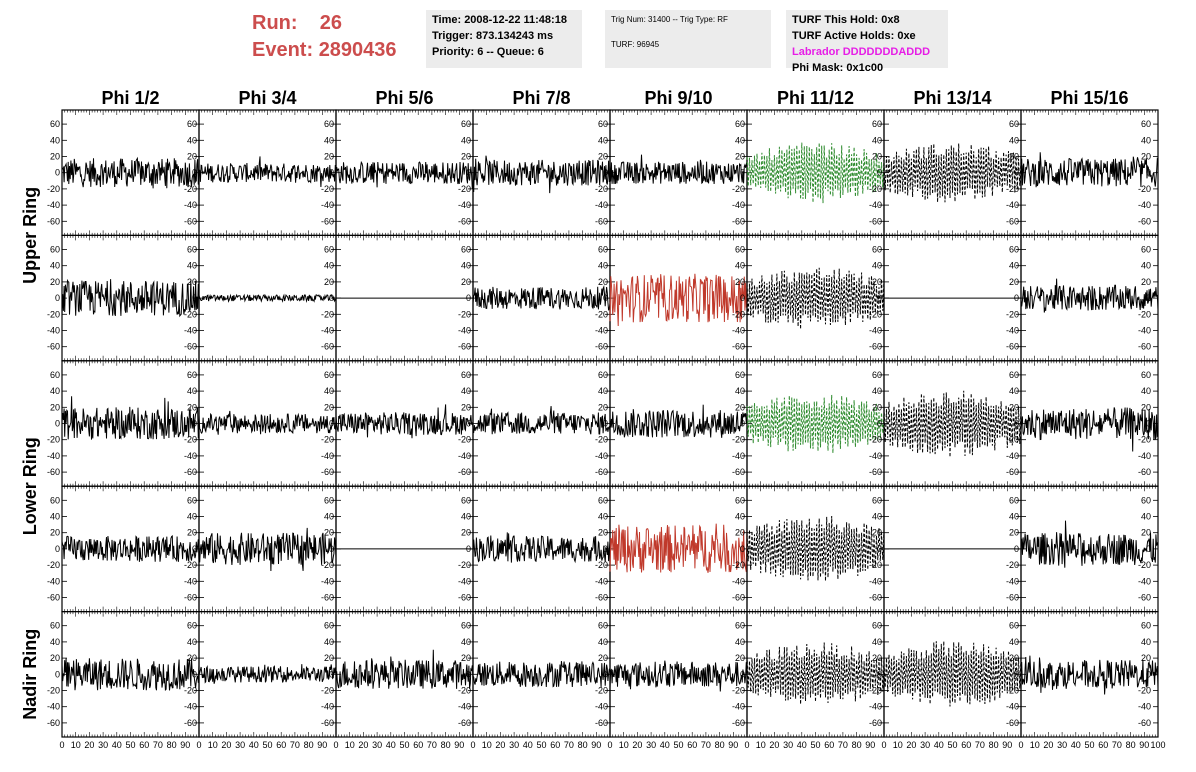  What do you see at coordinates (324, 23) in the screenshot?
I see `run-line: Run: 26` at bounding box center [324, 23].